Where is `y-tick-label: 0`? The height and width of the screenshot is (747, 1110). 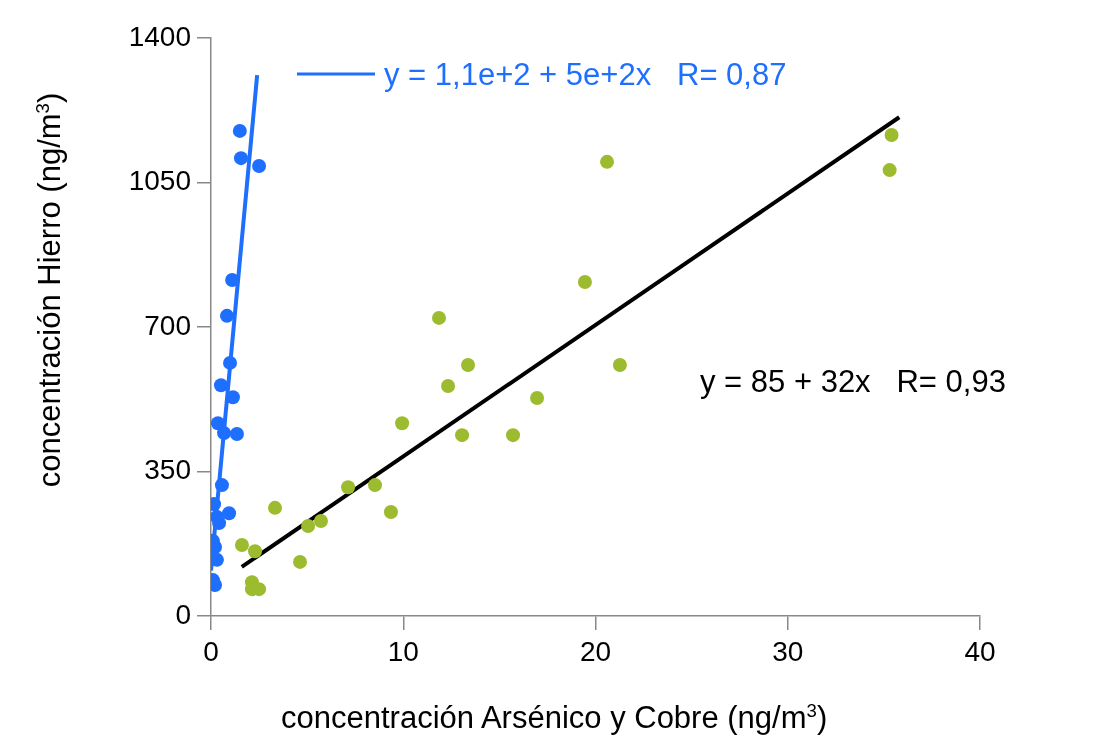
y-tick-label: 0 is located at coordinates (183, 614).